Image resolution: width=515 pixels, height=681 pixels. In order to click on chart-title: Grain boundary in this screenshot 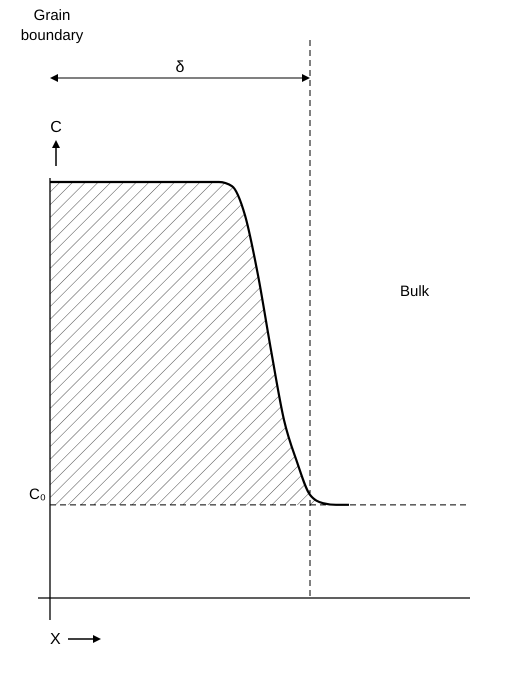, I will do `click(52, 25)`.